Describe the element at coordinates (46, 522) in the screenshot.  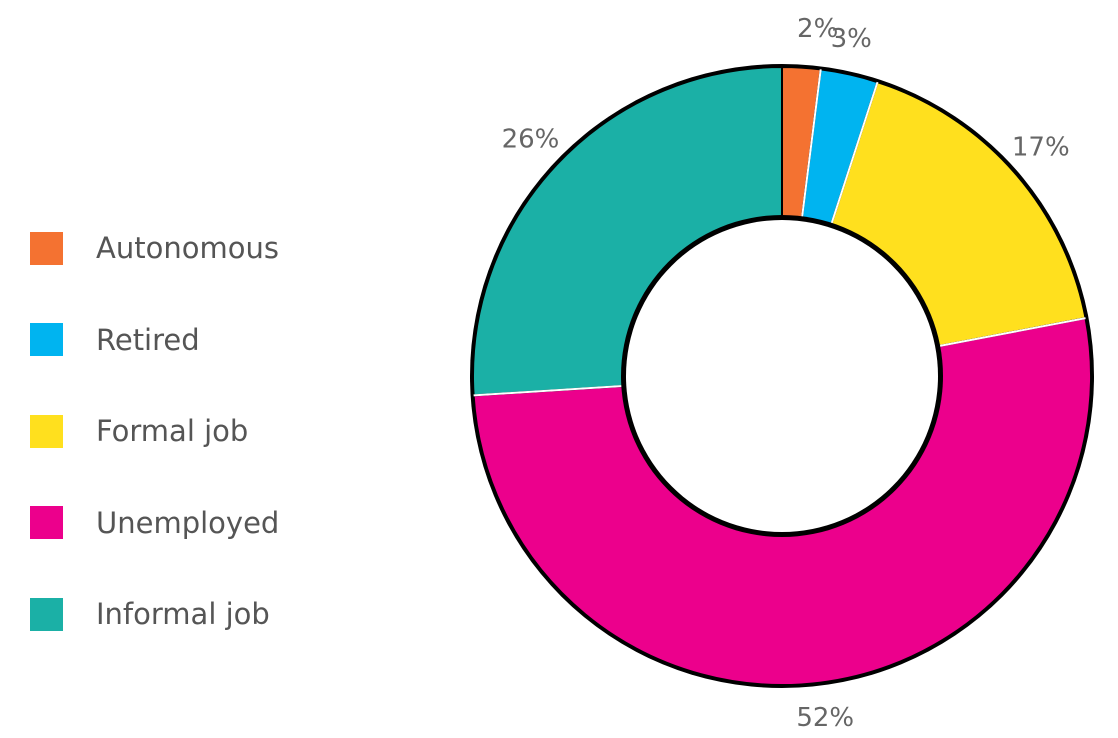
I see `legend-swatch-unemployed` at that location.